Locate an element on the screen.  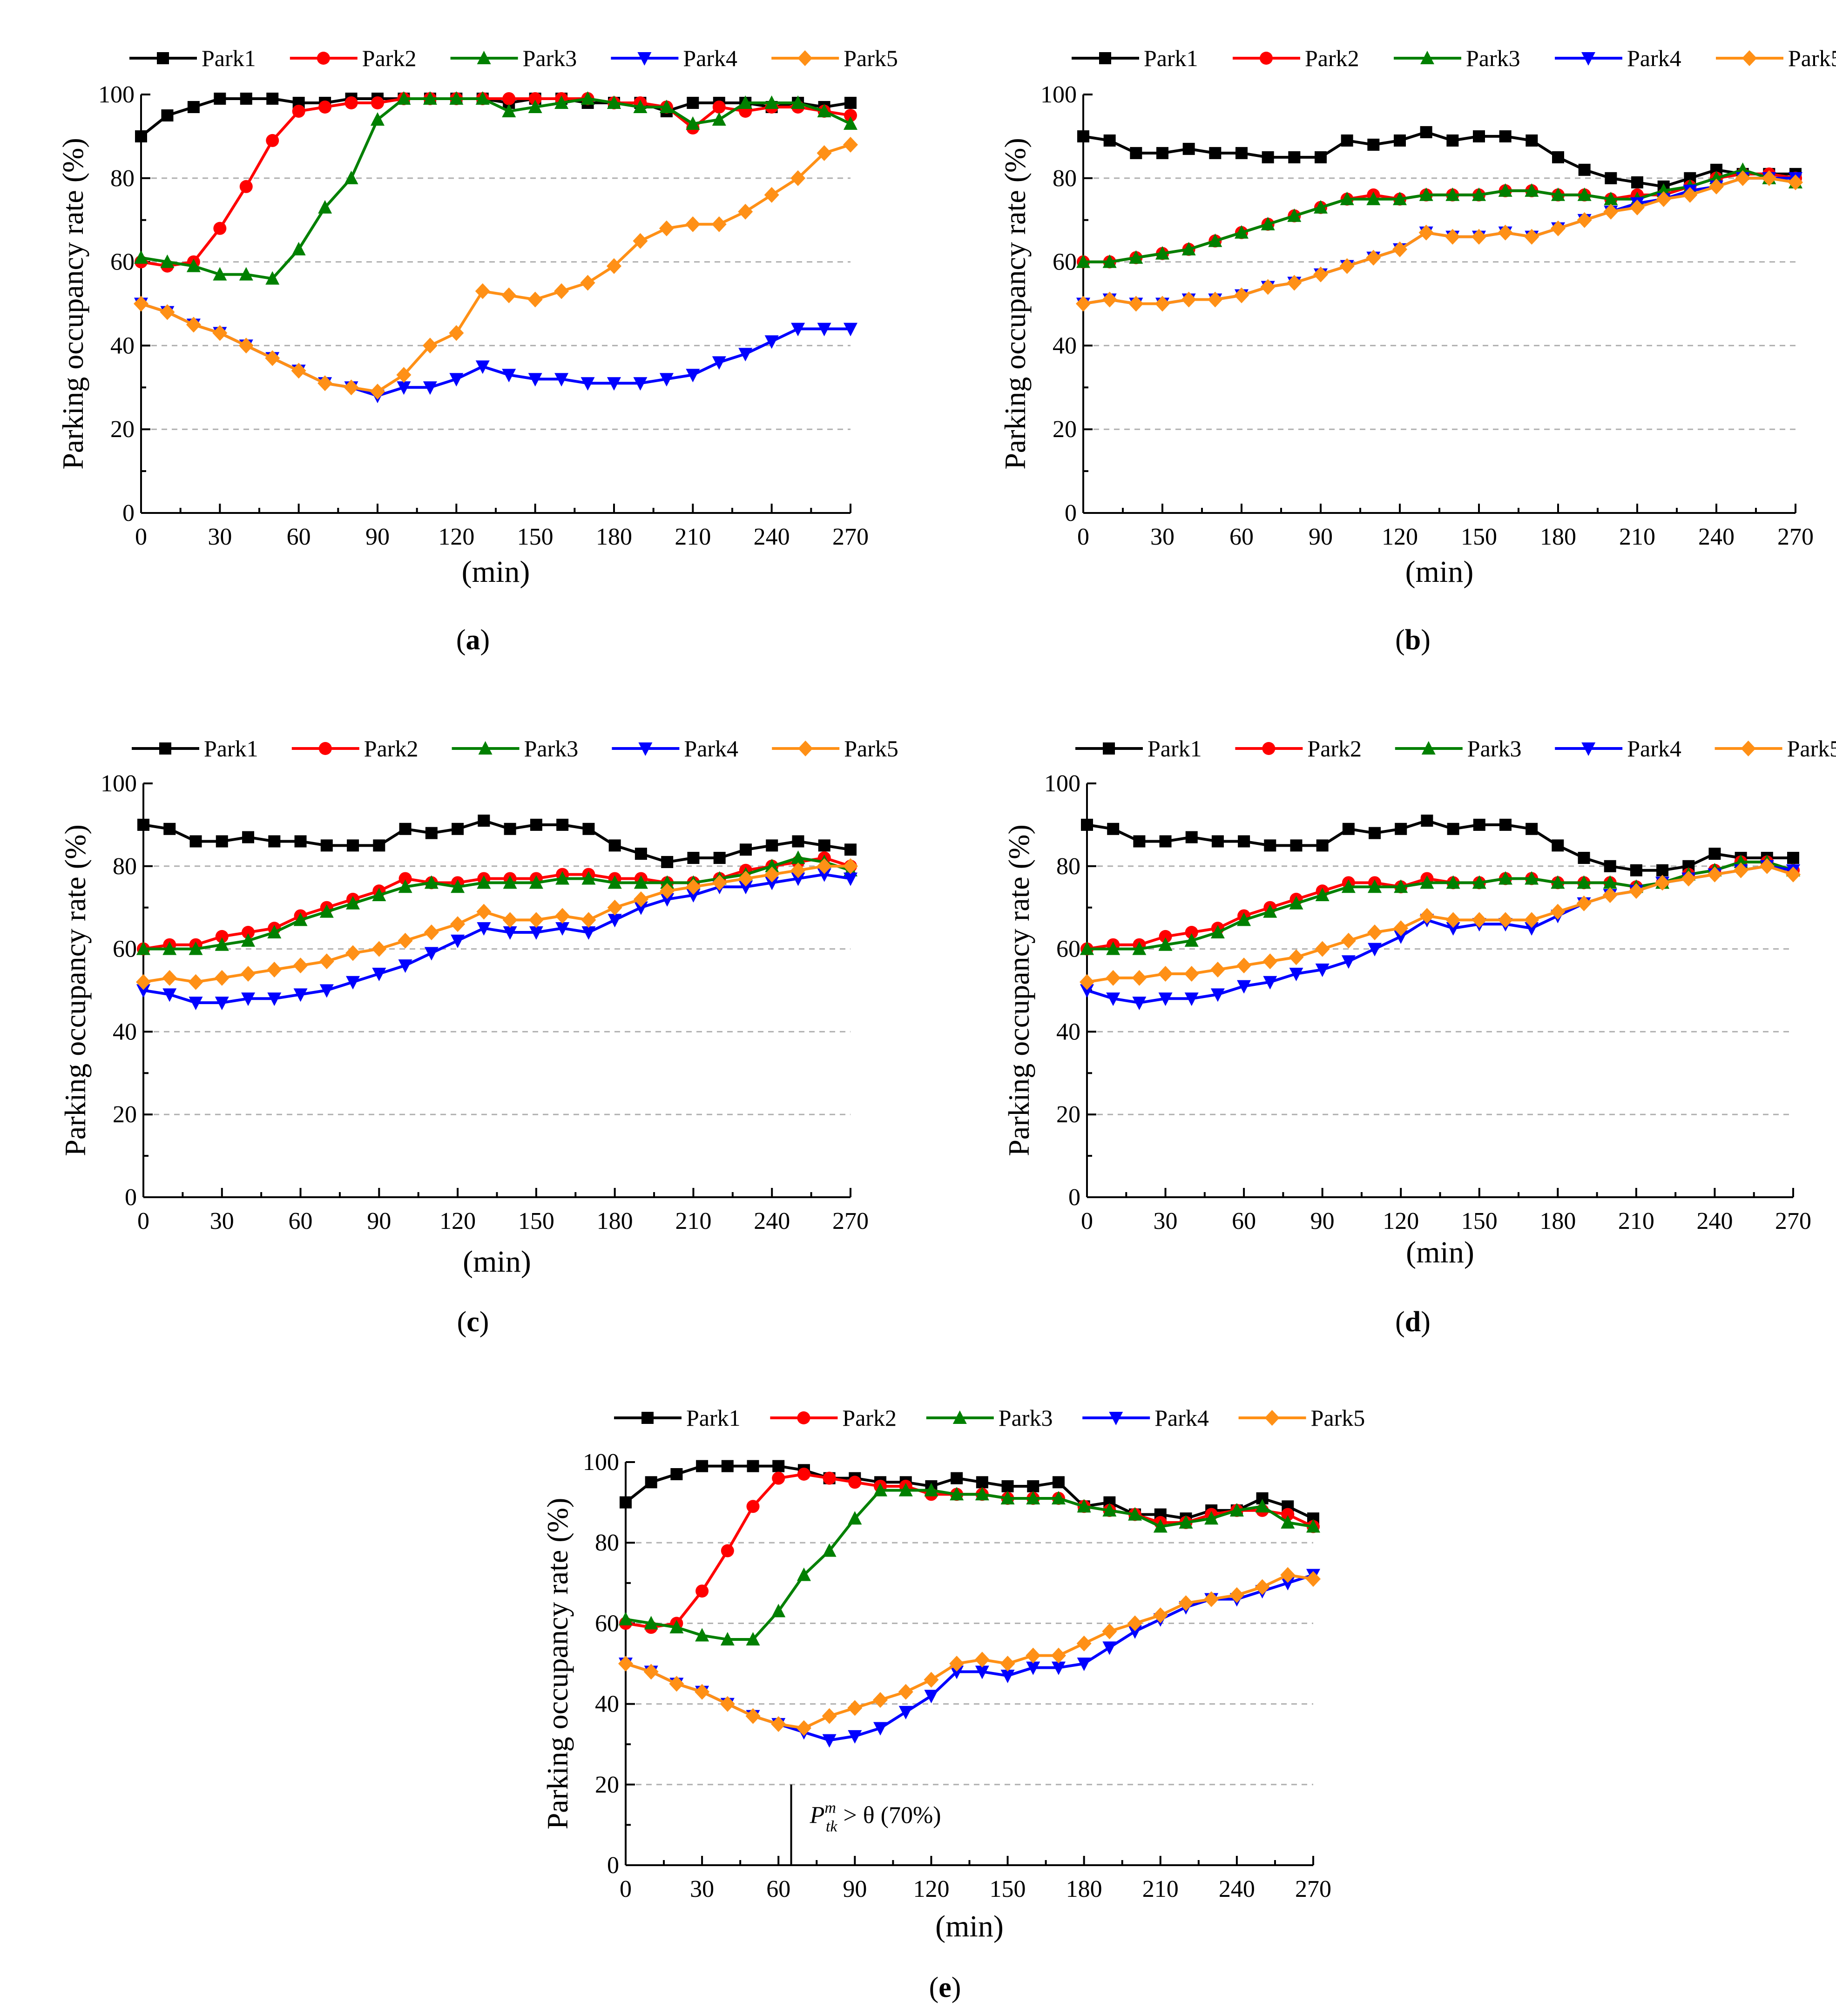
x-tick-label: 60 is located at coordinates (1244, 1221).